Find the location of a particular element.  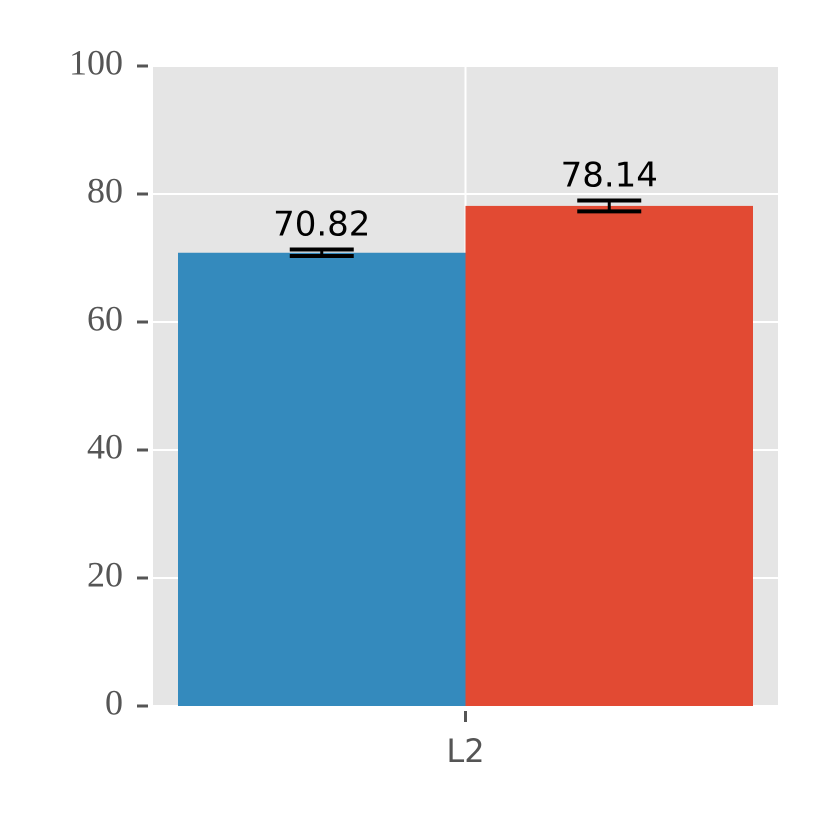

y-tick-label: 100 is located at coordinates (96, 62).